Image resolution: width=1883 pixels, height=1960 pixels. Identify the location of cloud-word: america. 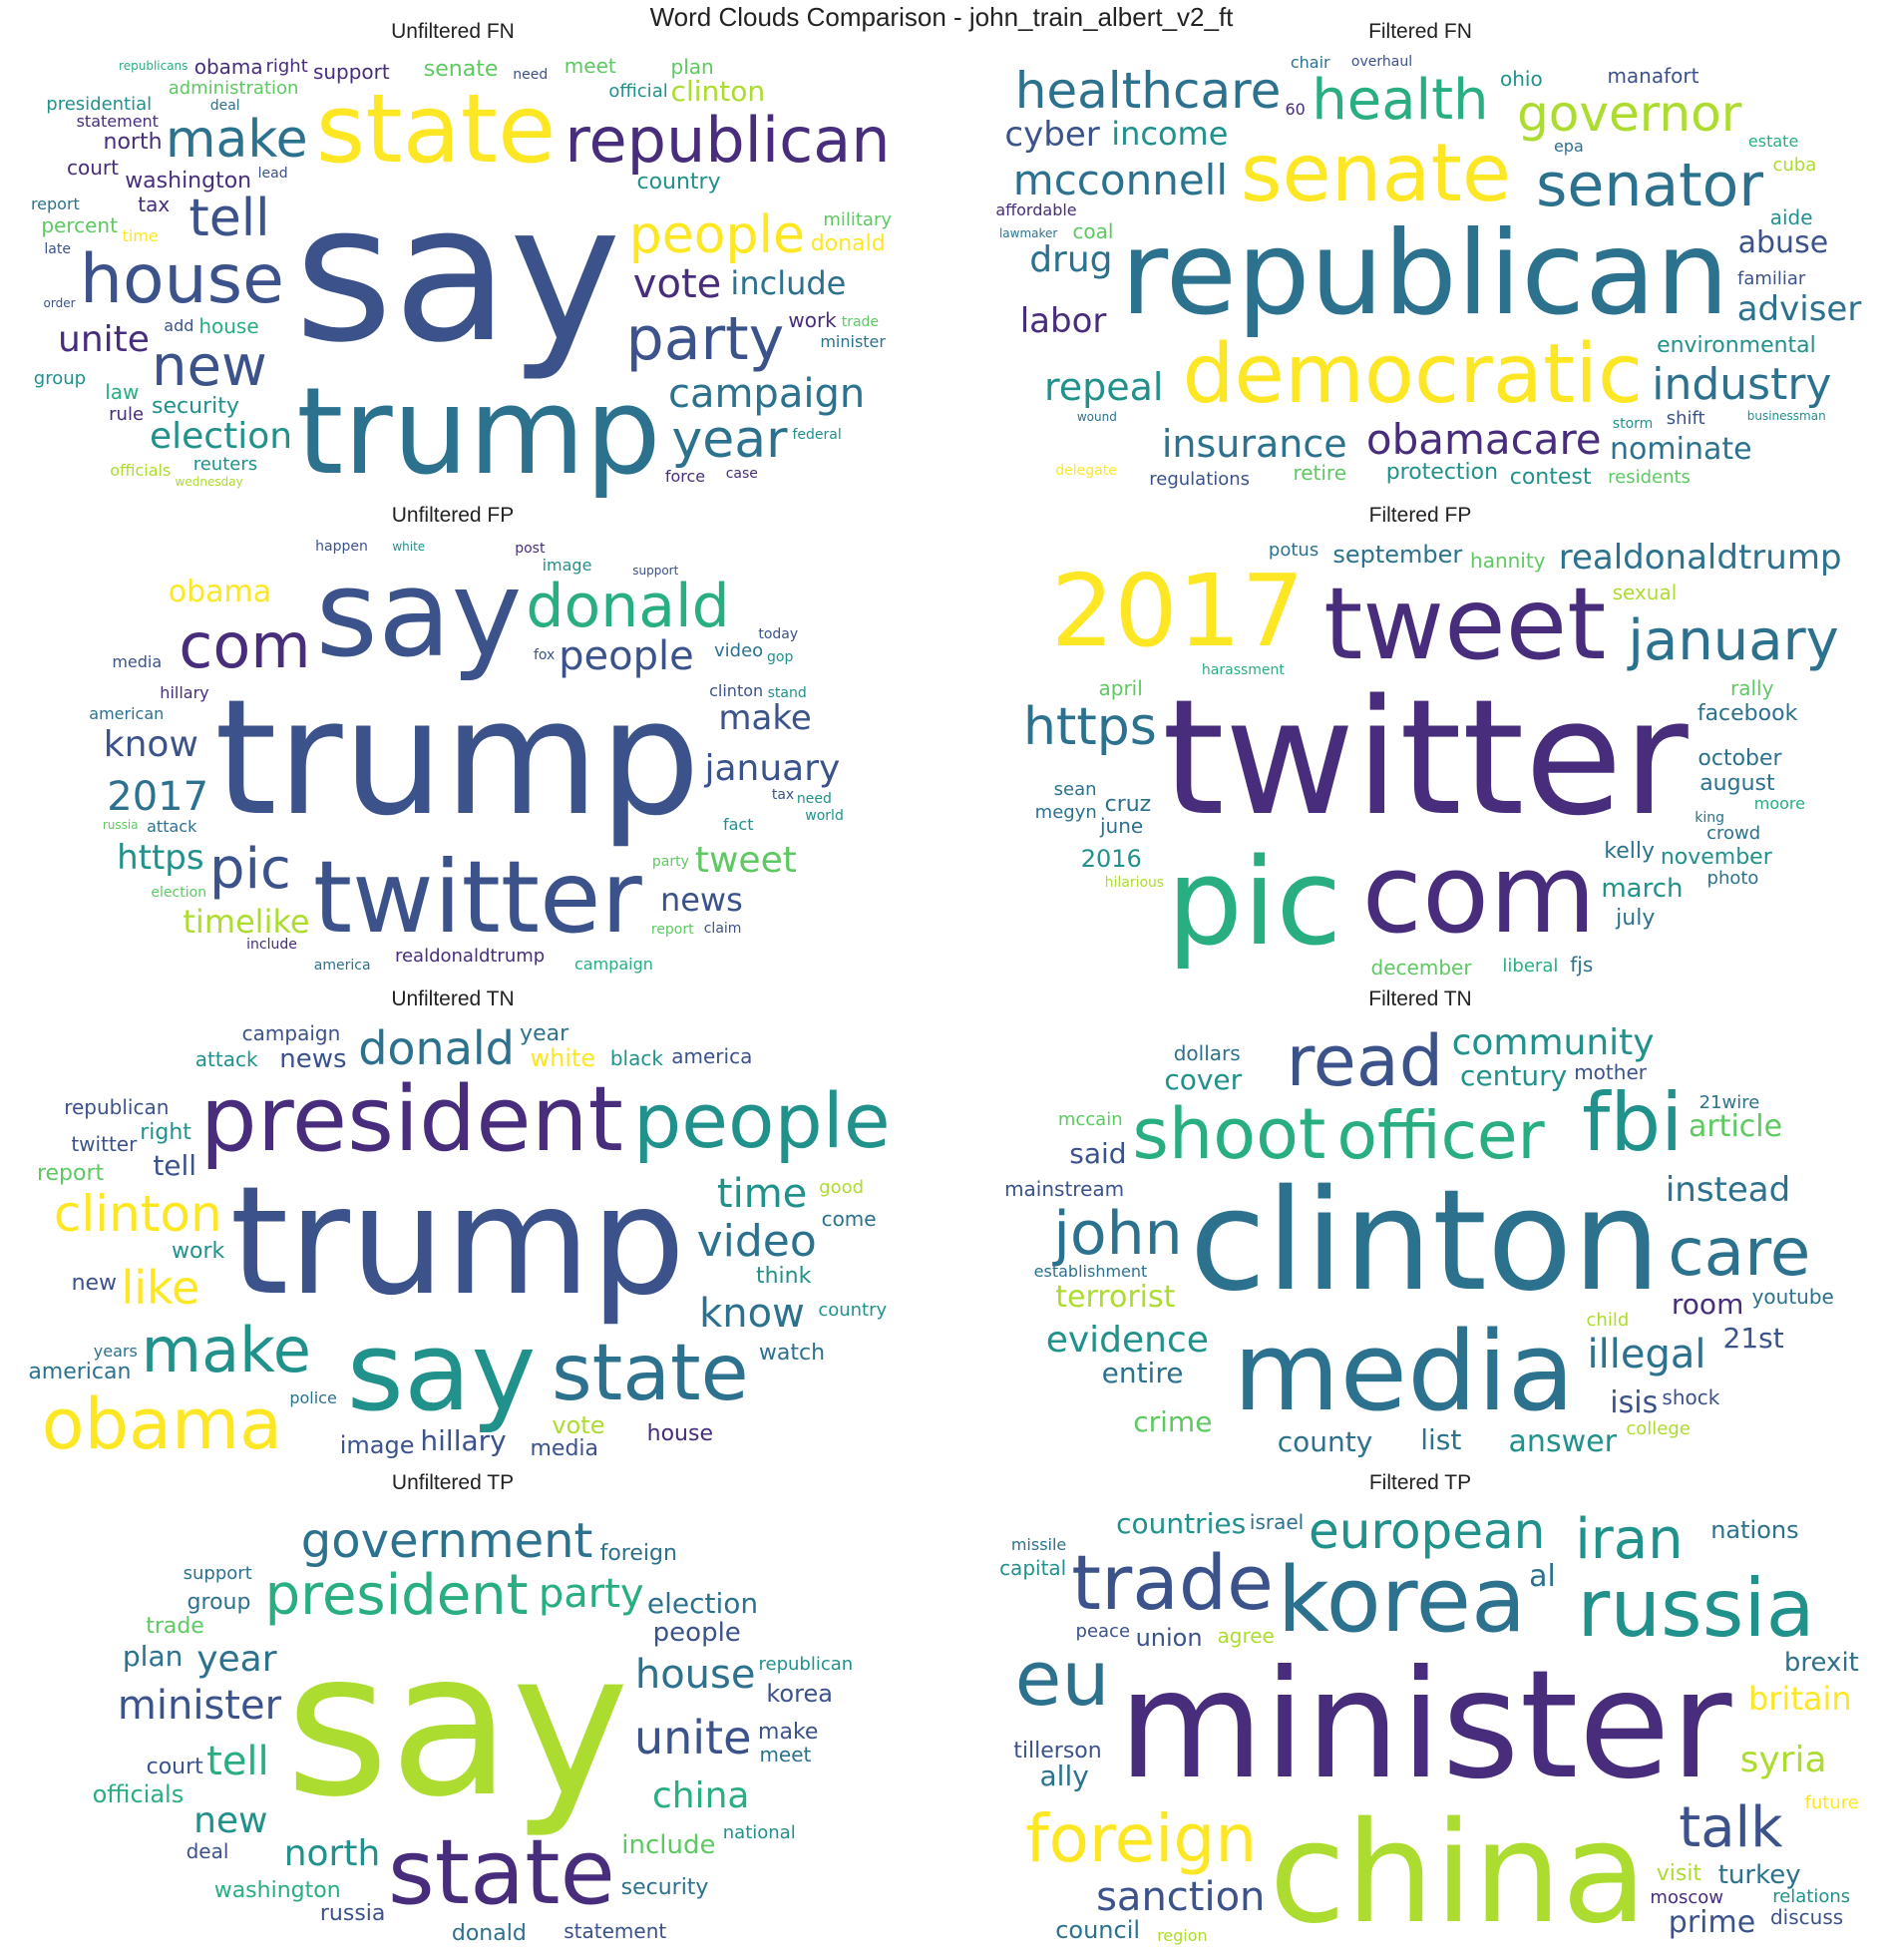
(712, 1055).